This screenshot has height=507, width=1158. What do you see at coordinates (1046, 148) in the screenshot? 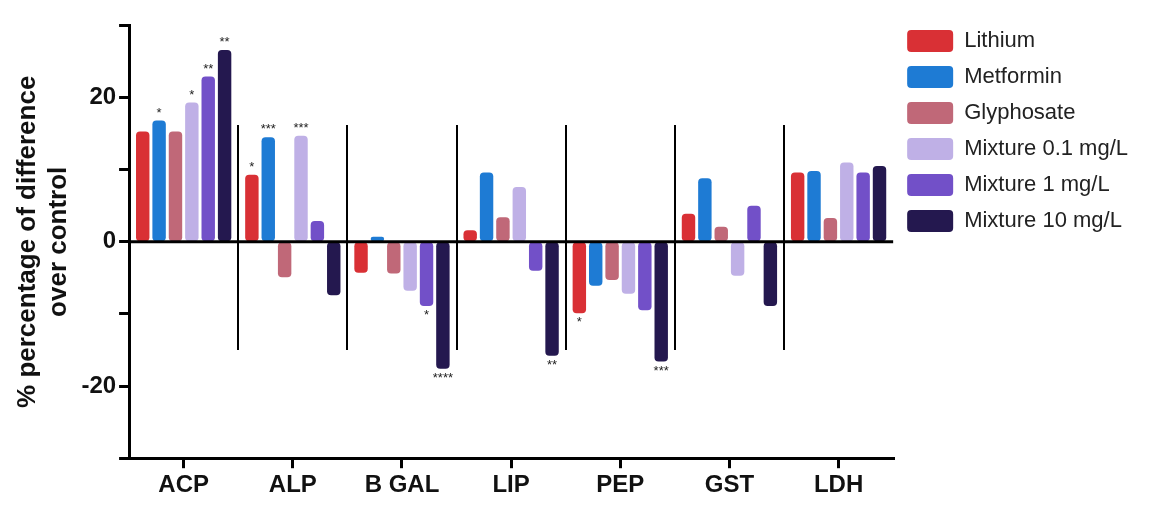
I see `legend-label: Mixture 0.1 mg/L` at bounding box center [1046, 148].